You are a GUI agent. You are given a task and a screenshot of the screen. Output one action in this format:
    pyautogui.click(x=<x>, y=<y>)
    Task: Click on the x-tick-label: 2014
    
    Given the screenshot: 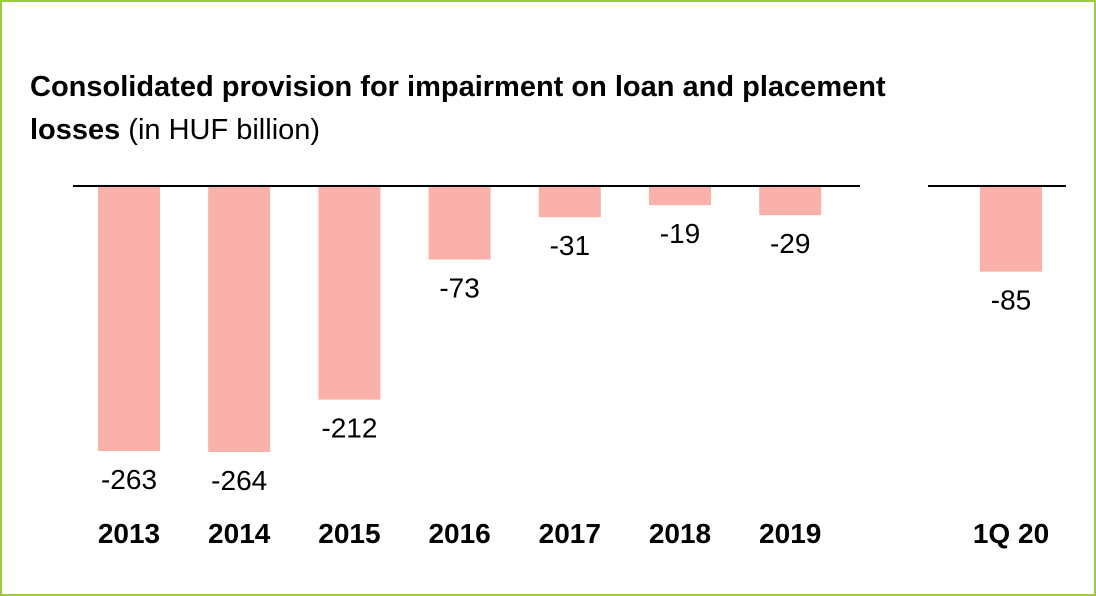 What is the action you would take?
    pyautogui.click(x=239, y=533)
    